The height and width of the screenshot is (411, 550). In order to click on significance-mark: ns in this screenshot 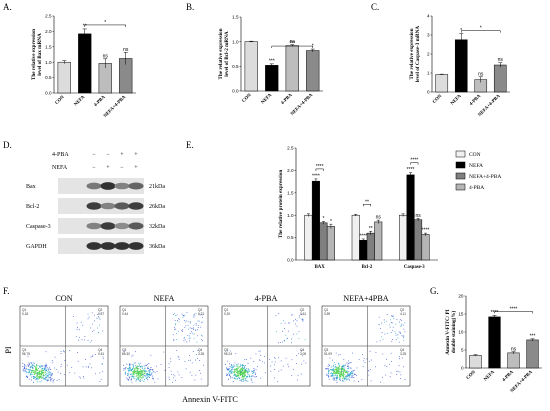, I will do `click(379, 218)`.